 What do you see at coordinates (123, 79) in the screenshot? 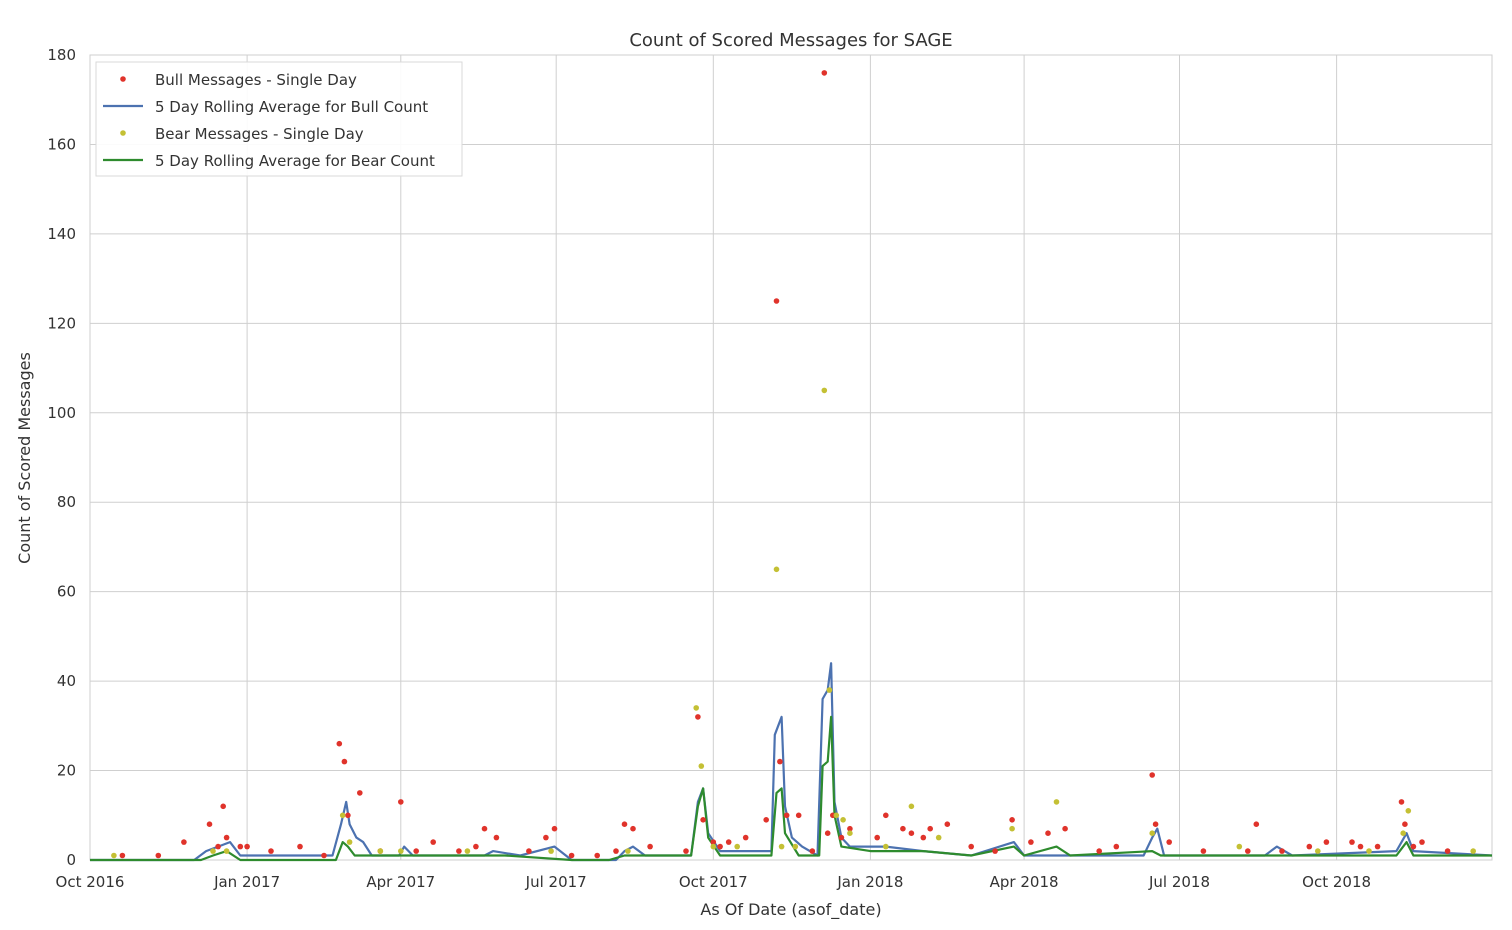
I see `legend-bull-dot` at bounding box center [123, 79].